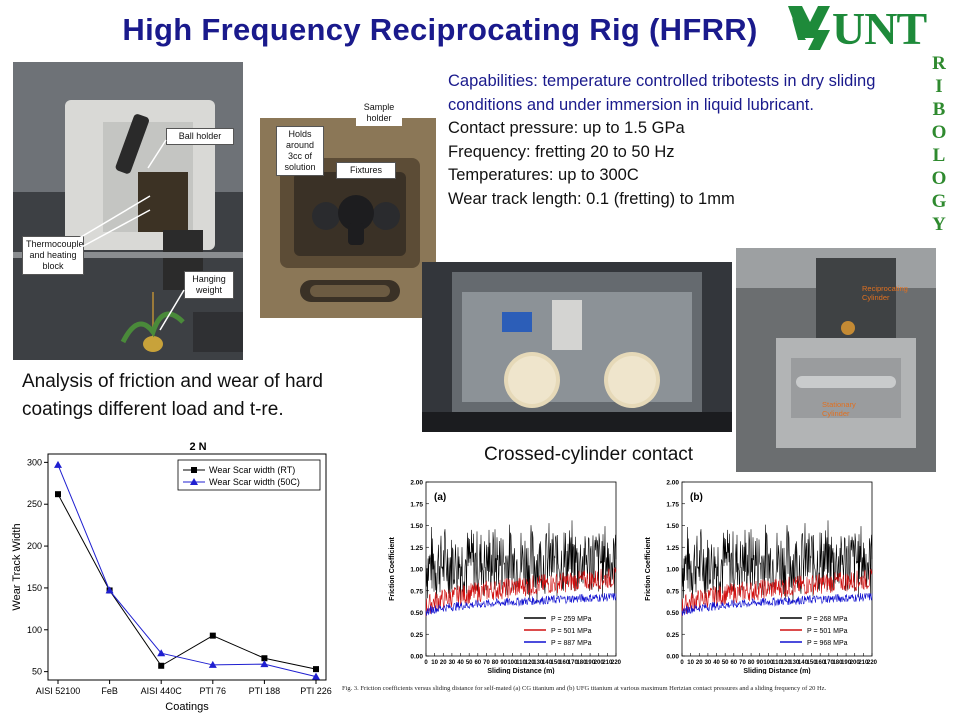 Image resolution: width=960 pixels, height=720 pixels. What do you see at coordinates (607, 663) in the screenshot?
I see `x-tick-label: 210` at bounding box center [607, 663].